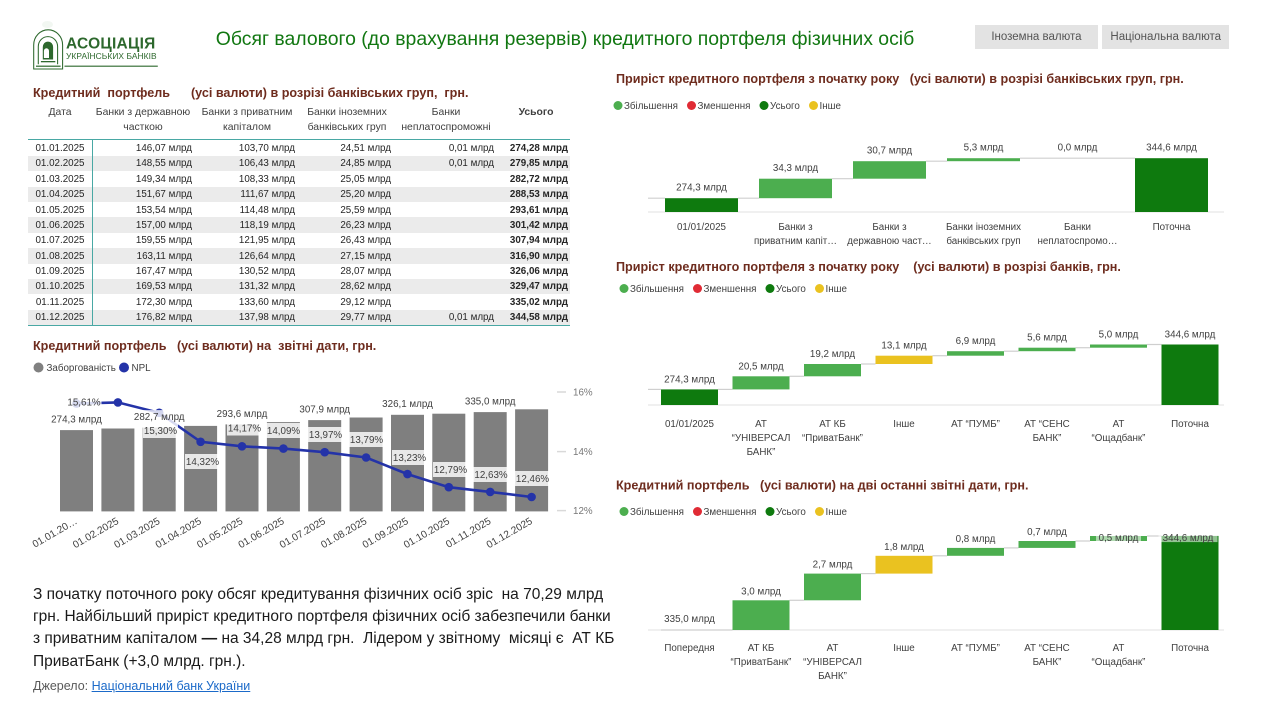 This screenshot has height=724, width=1271. Describe the element at coordinates (326, 435) in the screenshot. I see `svg-text: 13,97%` at that location.